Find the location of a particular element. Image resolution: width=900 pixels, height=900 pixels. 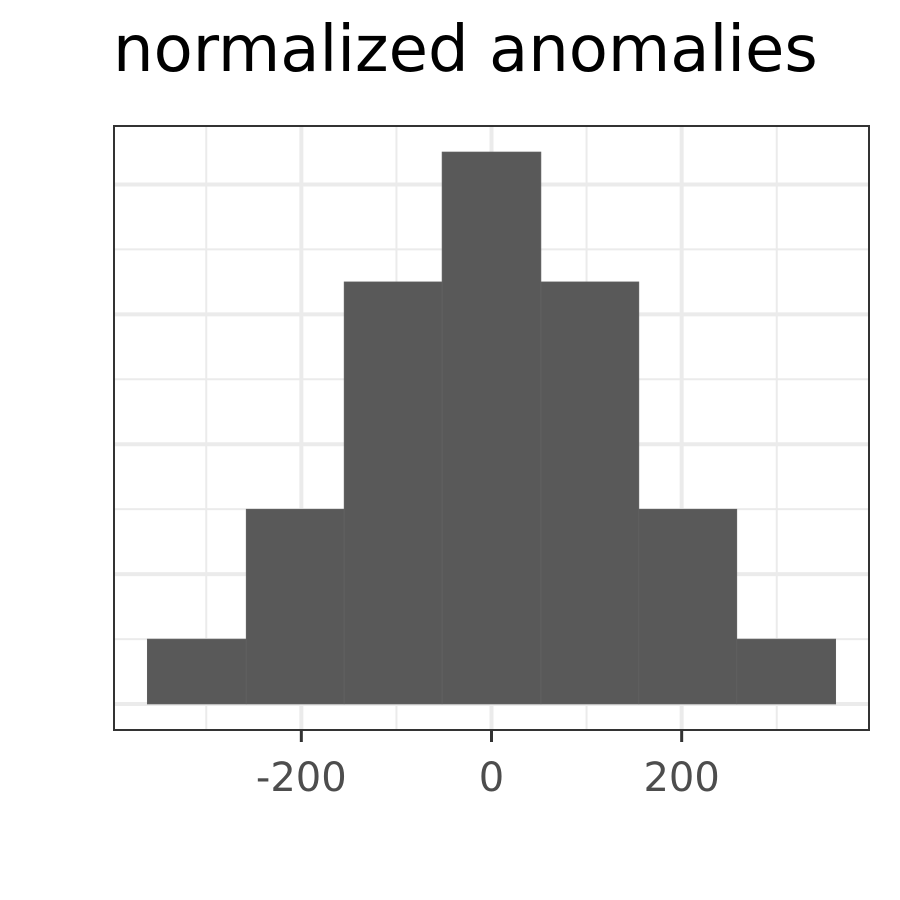

x-tick-label: 200 is located at coordinates (681, 778).